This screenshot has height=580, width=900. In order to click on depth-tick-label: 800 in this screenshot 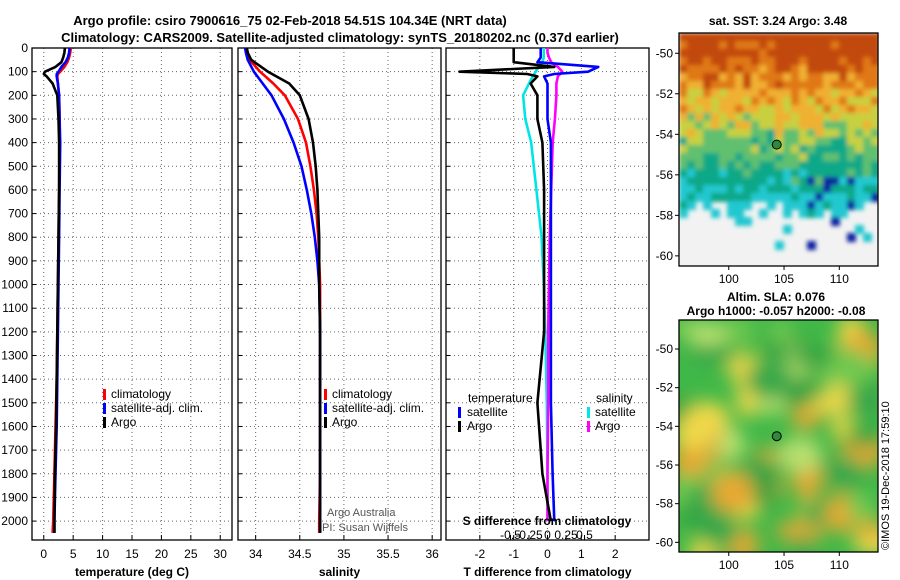, I will do `click(18, 237)`.